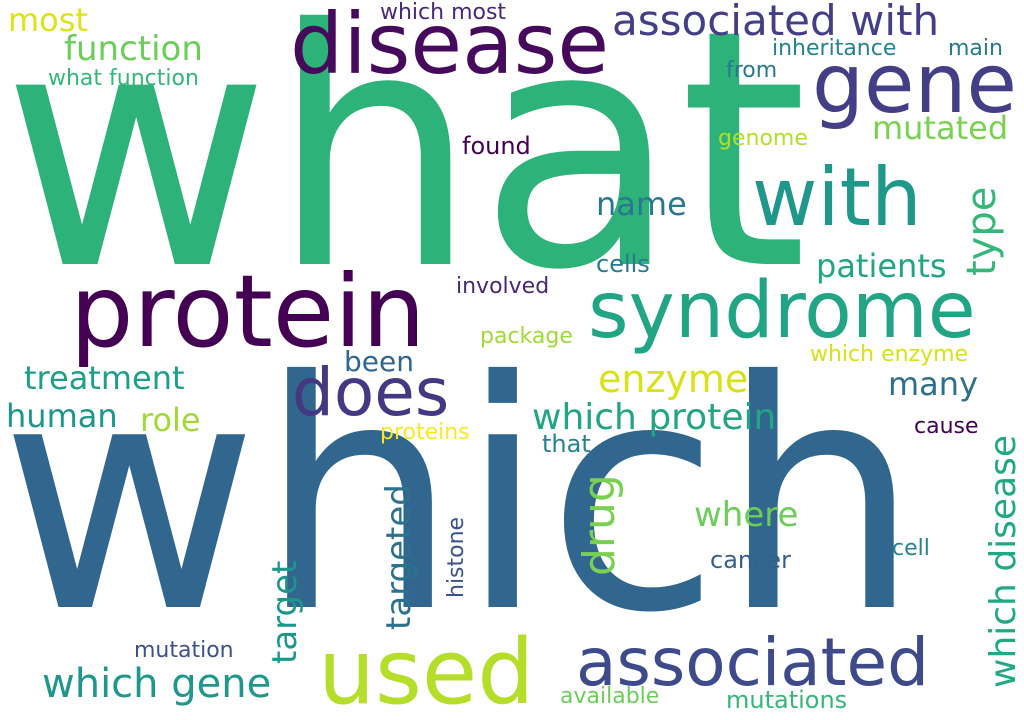  I want to click on word-gene: gene, so click(914, 84).